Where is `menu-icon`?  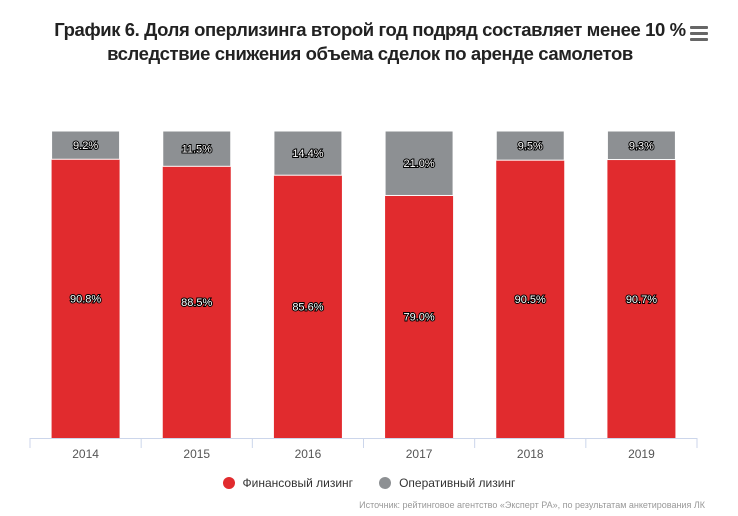
menu-icon is located at coordinates (699, 35).